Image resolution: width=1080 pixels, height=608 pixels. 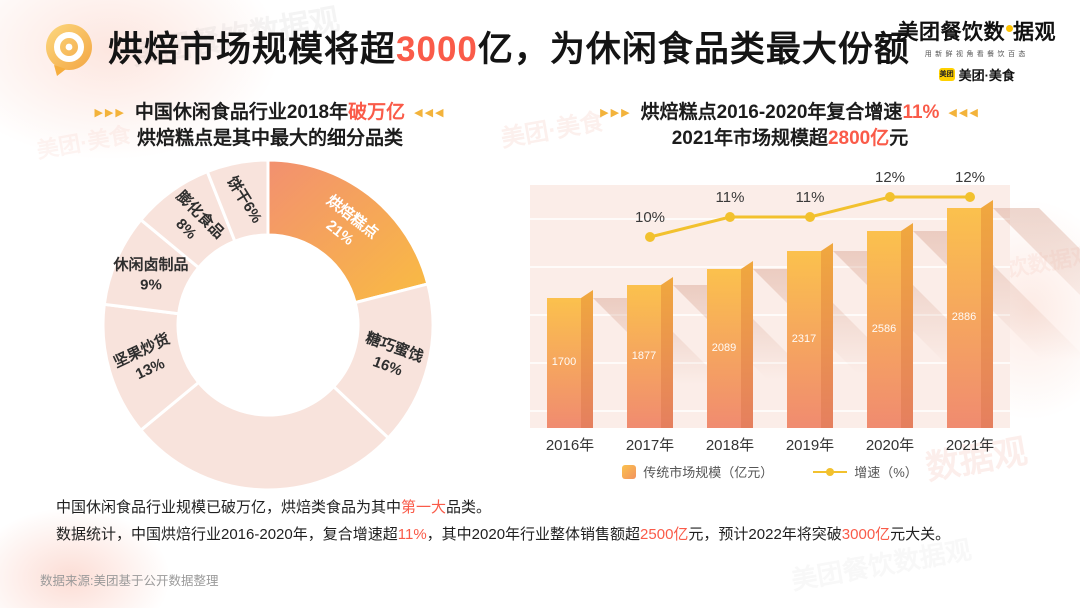 I want to click on left-chart-heading: ▶▶▶ 中国休闲食品行业2018年破万亿 ◀◀◀ 烘焙糕点是其中最大的细分品类, so click(x=270, y=125).